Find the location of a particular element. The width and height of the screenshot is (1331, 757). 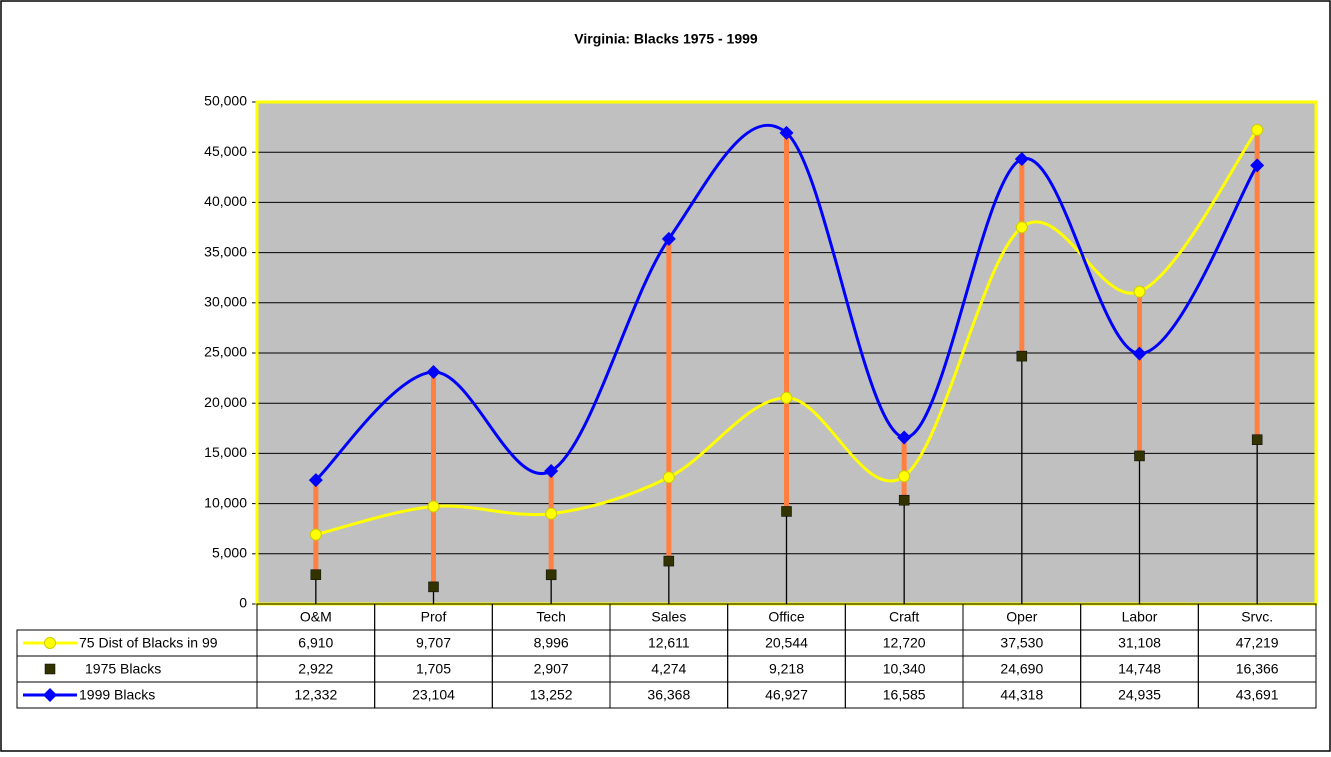

x-tick-label: Office is located at coordinates (786, 617).